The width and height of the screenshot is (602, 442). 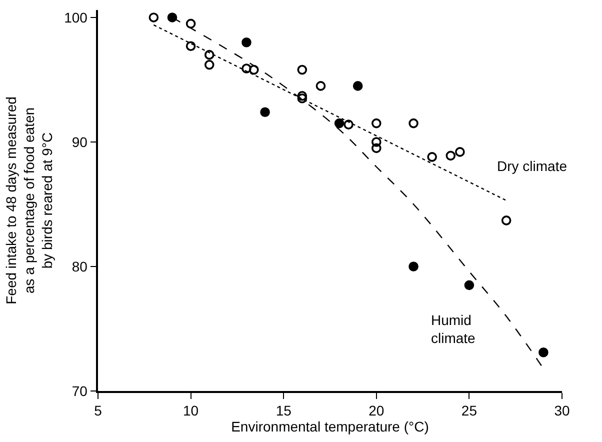 I want to click on y-tick-label: 90, so click(x=80, y=142).